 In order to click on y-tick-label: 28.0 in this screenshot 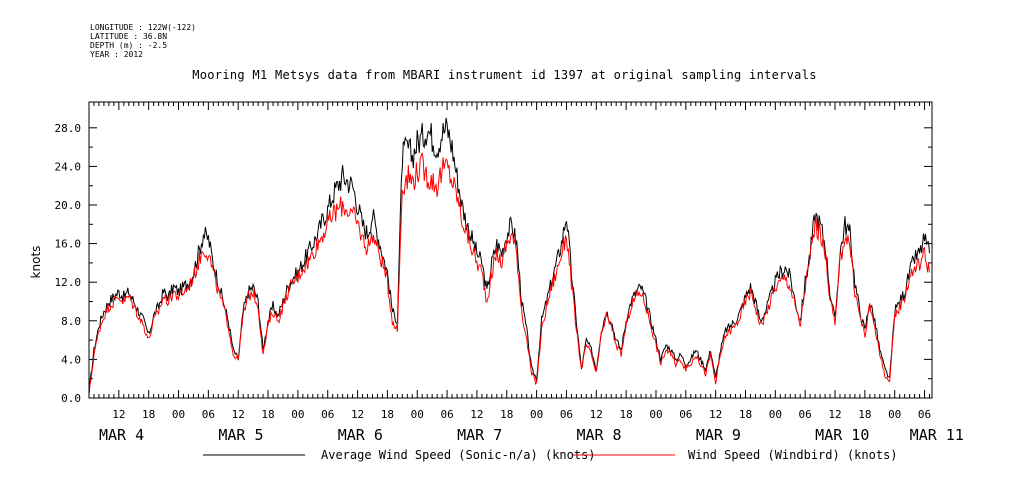, I will do `click(68, 128)`.